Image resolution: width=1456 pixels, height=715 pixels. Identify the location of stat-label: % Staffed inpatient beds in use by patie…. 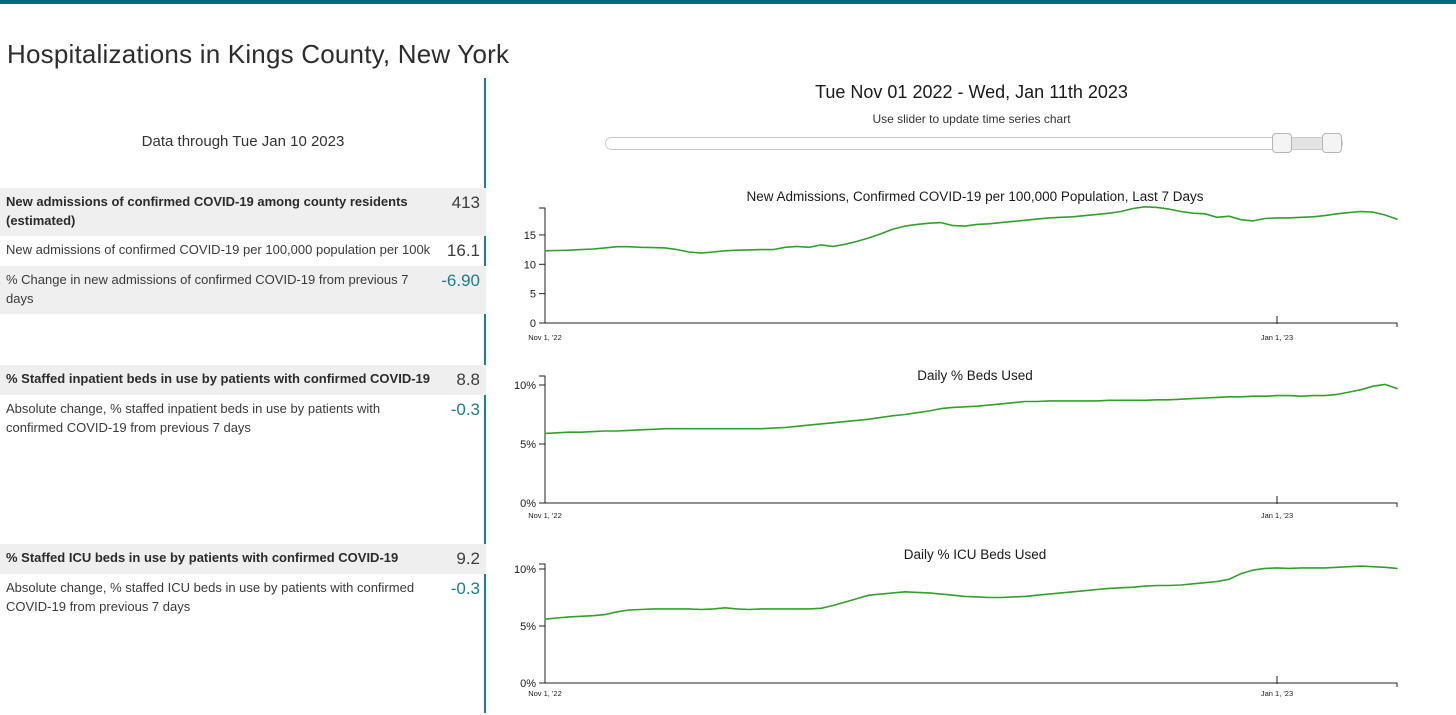
(218, 378).